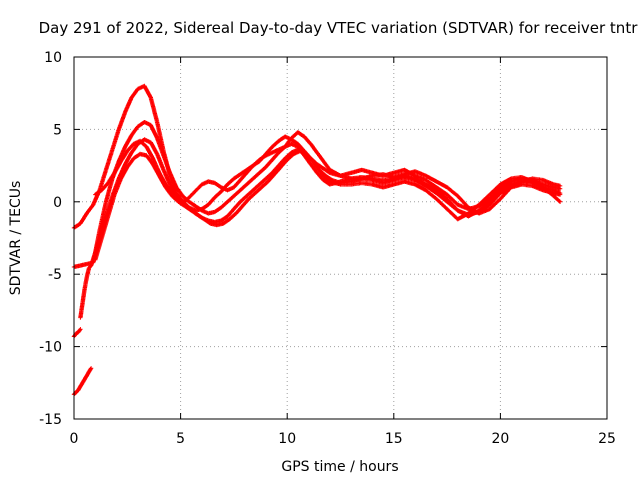  What do you see at coordinates (339, 467) in the screenshot?
I see `x-axis-label: GPS time / hours` at bounding box center [339, 467].